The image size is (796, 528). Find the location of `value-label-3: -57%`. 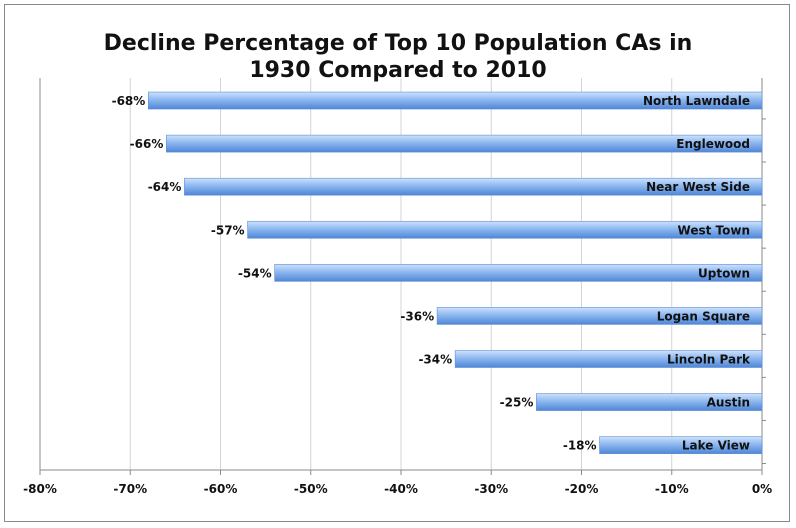

value-label-3: -57% is located at coordinates (228, 230).